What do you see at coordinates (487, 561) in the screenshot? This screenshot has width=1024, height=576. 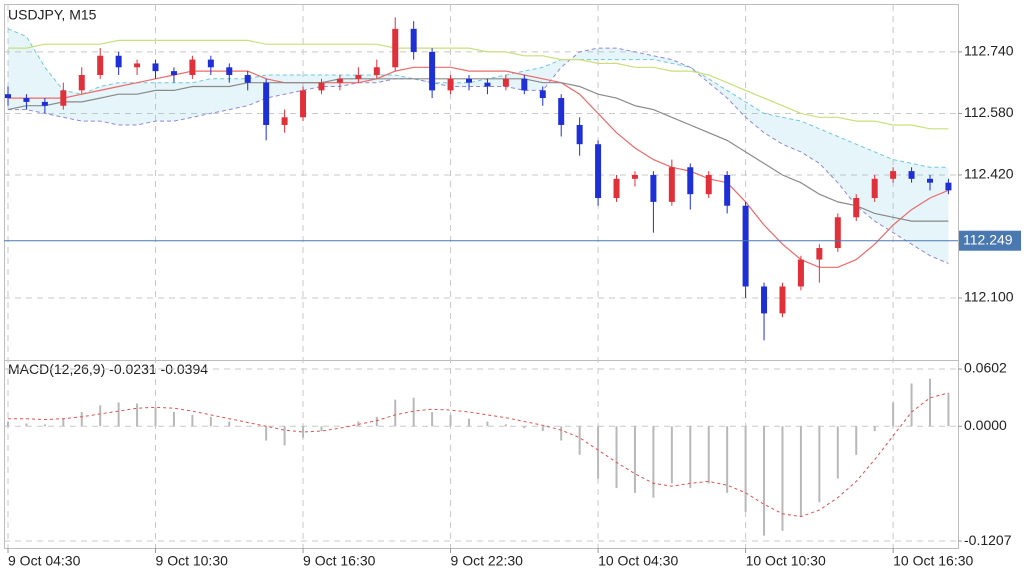 I see `x-tick-label: 9 Oct 22:30` at bounding box center [487, 561].